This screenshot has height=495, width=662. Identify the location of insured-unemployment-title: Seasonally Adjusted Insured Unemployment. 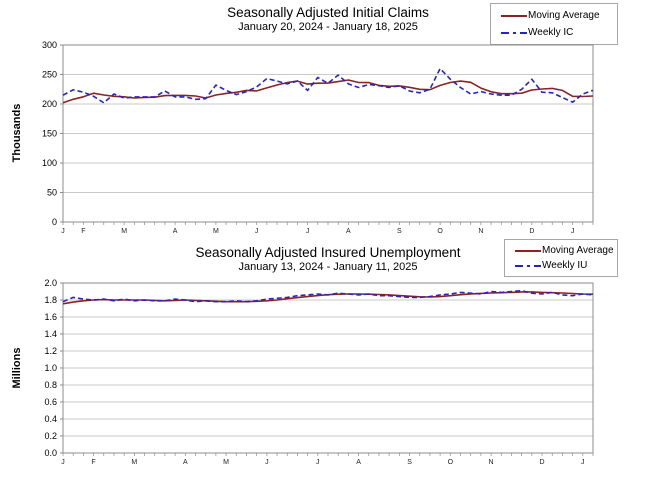
(328, 252).